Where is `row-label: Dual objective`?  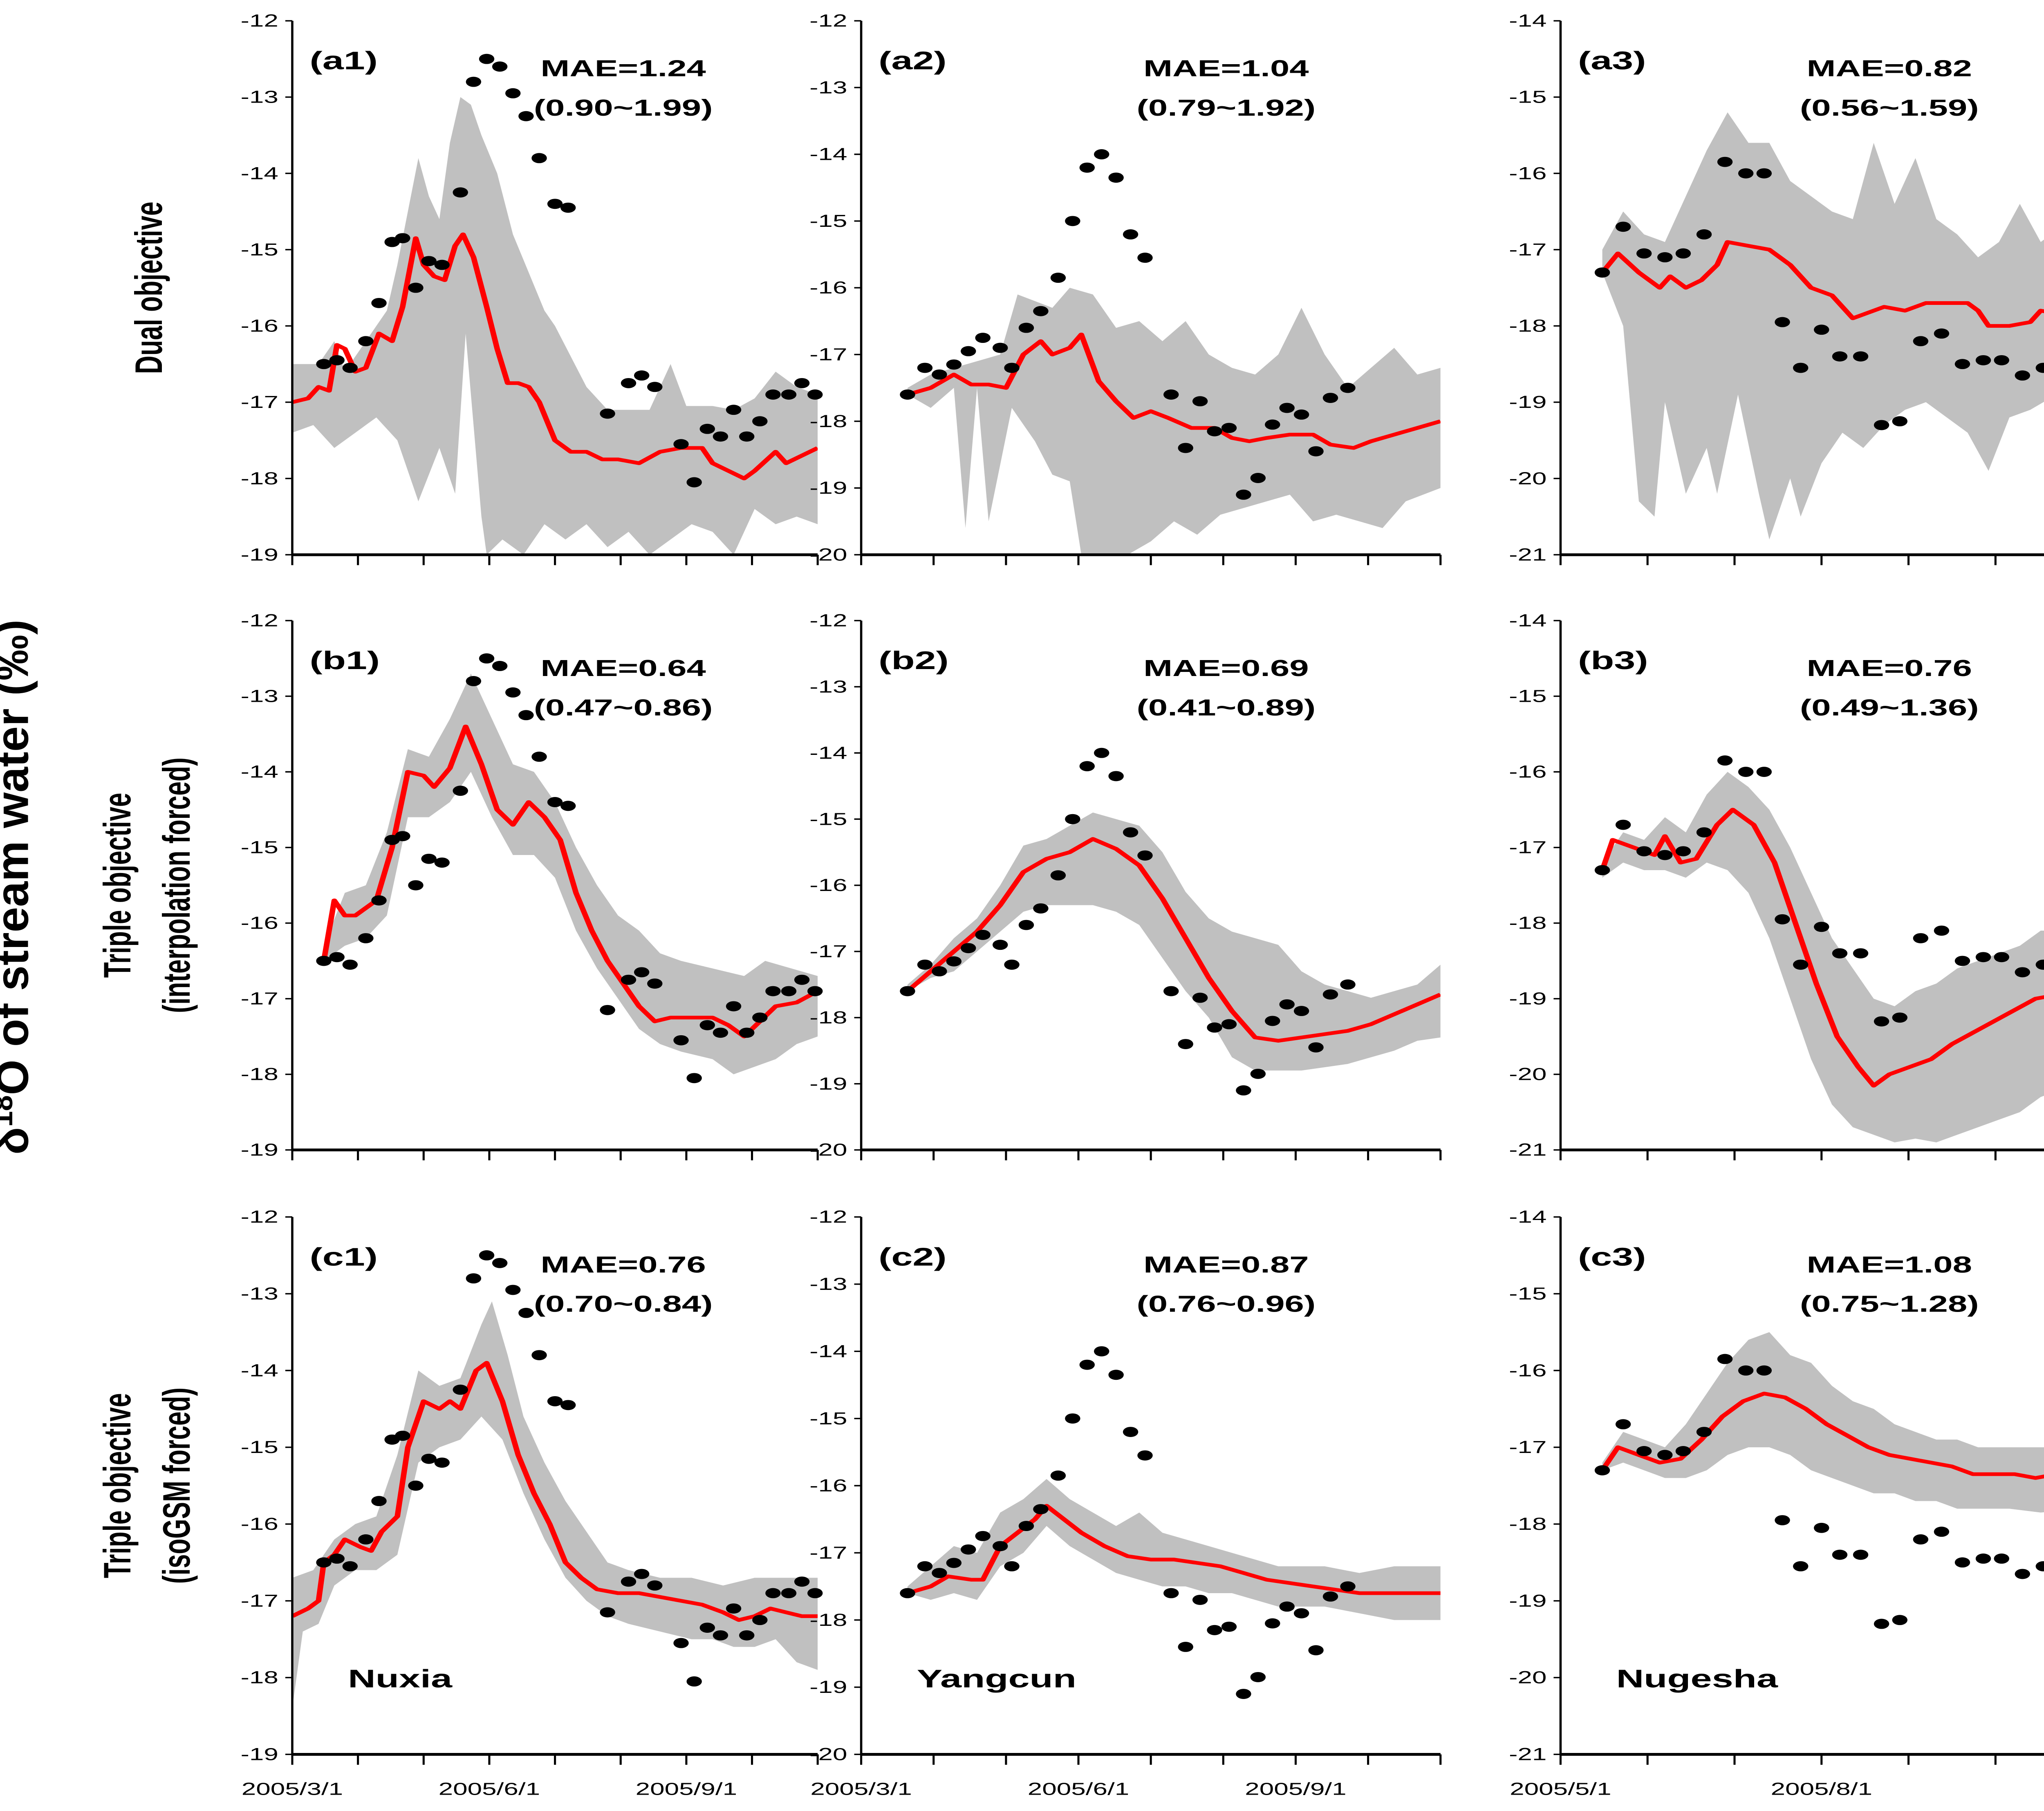 row-label: Dual objective is located at coordinates (149, 288).